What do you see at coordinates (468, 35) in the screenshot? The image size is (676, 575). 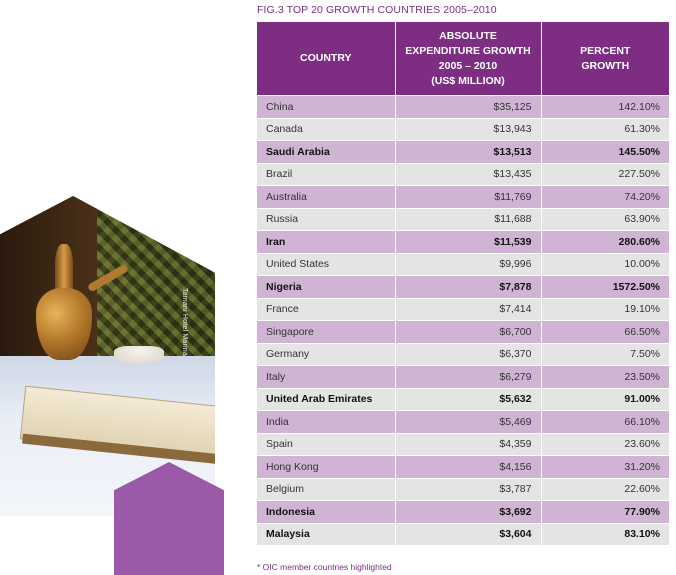 I see `header-absolute-line-1: ABSOLUTE` at bounding box center [468, 35].